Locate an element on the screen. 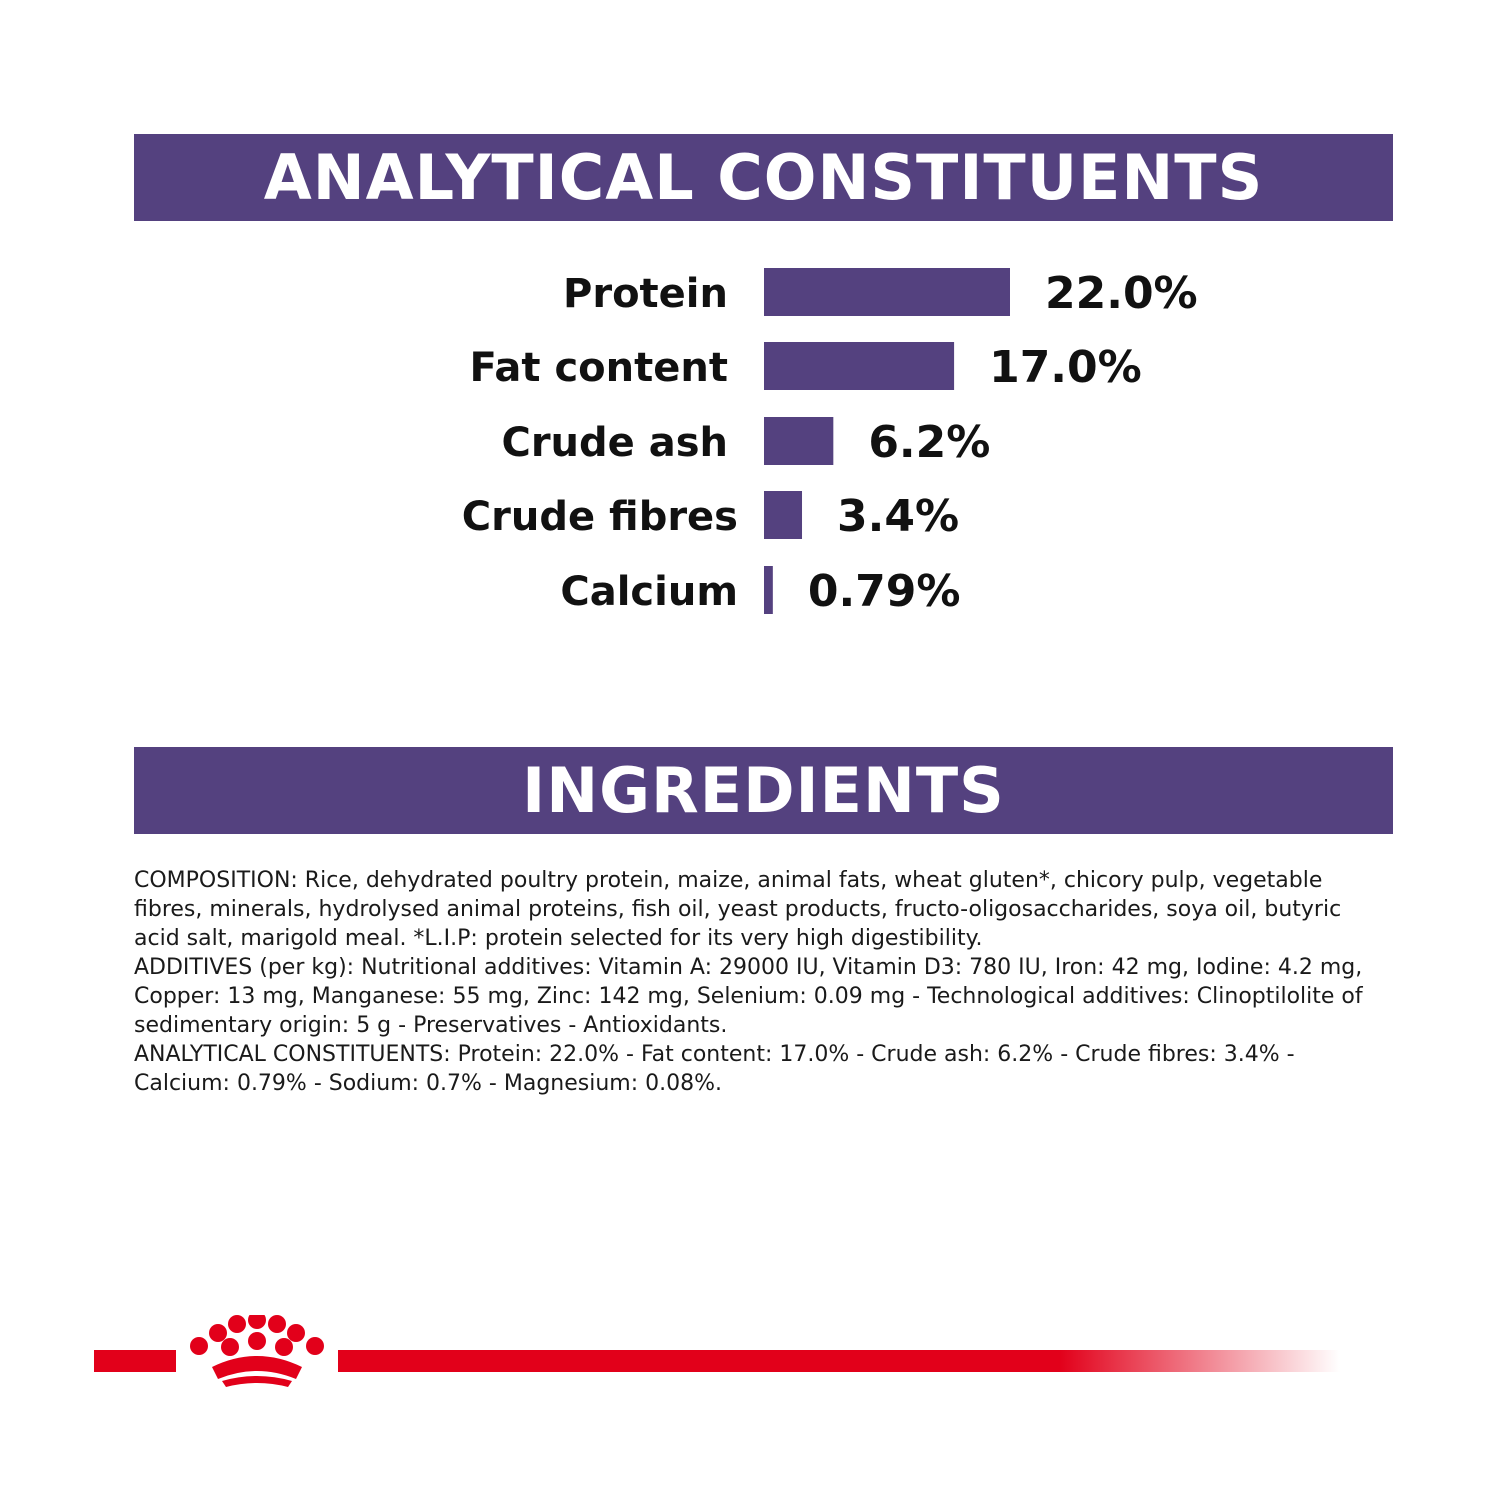 The height and width of the screenshot is (1500, 1500). analytical-constituents-title: ANALYTICAL CONSTITUENTS is located at coordinates (763, 177).